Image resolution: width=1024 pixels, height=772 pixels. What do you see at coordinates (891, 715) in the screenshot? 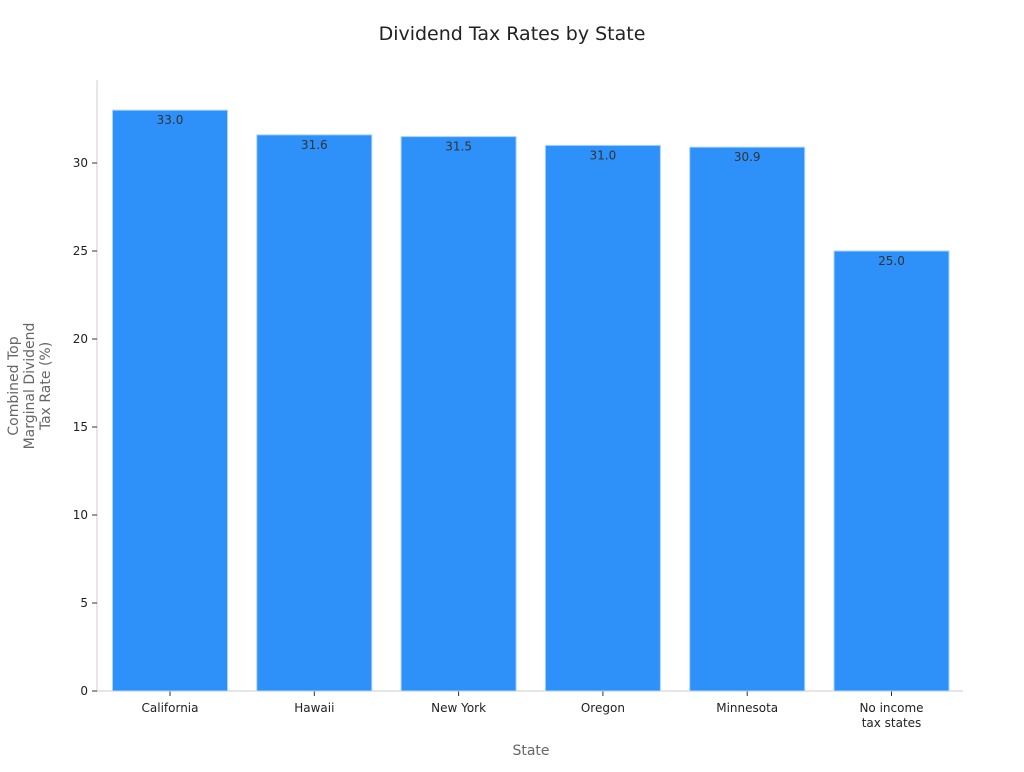
I see `x-tick-label: No income tax states` at bounding box center [891, 715].